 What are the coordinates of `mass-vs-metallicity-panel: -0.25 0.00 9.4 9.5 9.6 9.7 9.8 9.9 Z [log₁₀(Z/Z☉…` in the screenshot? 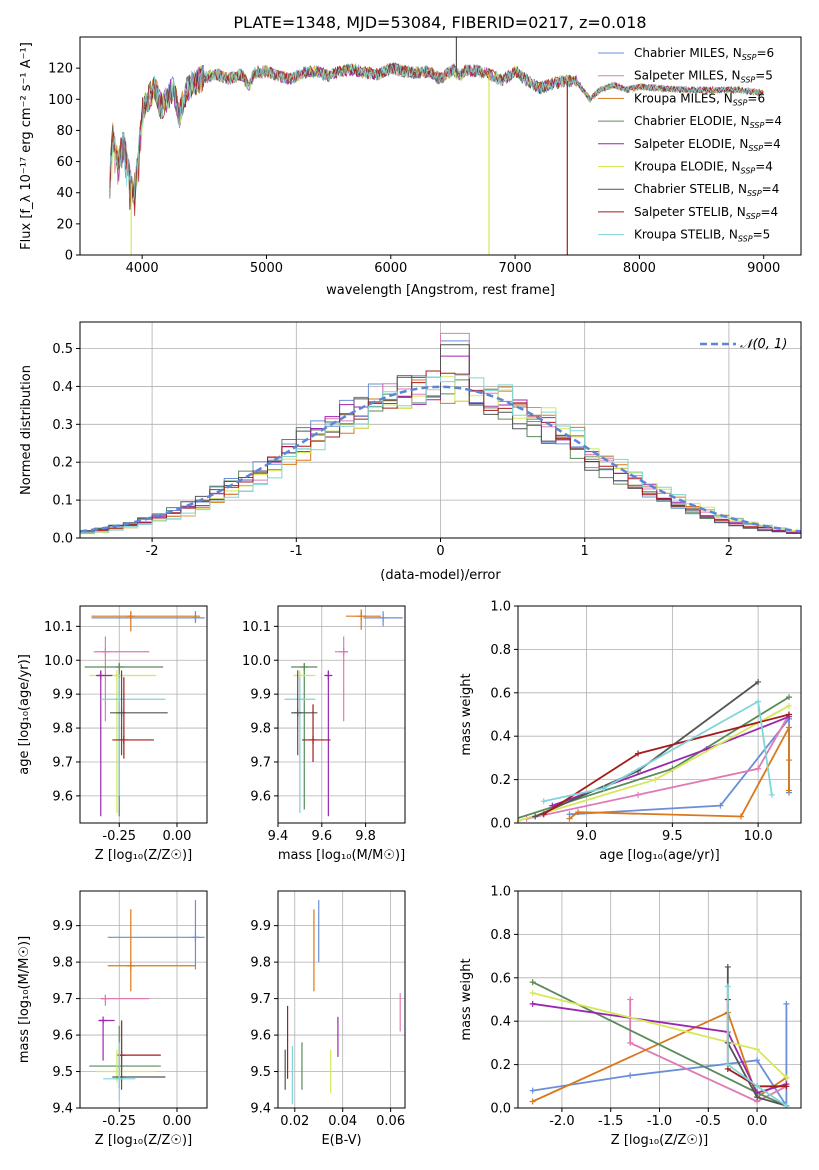 It's located at (112, 1019).